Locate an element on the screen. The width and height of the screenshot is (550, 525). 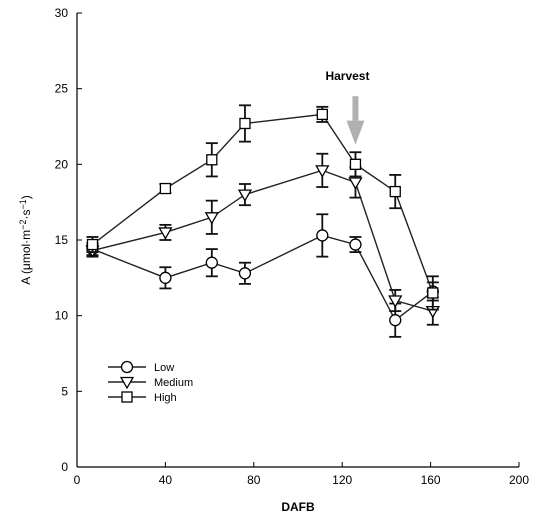
annotations: Harvest is located at coordinates (347, 107).